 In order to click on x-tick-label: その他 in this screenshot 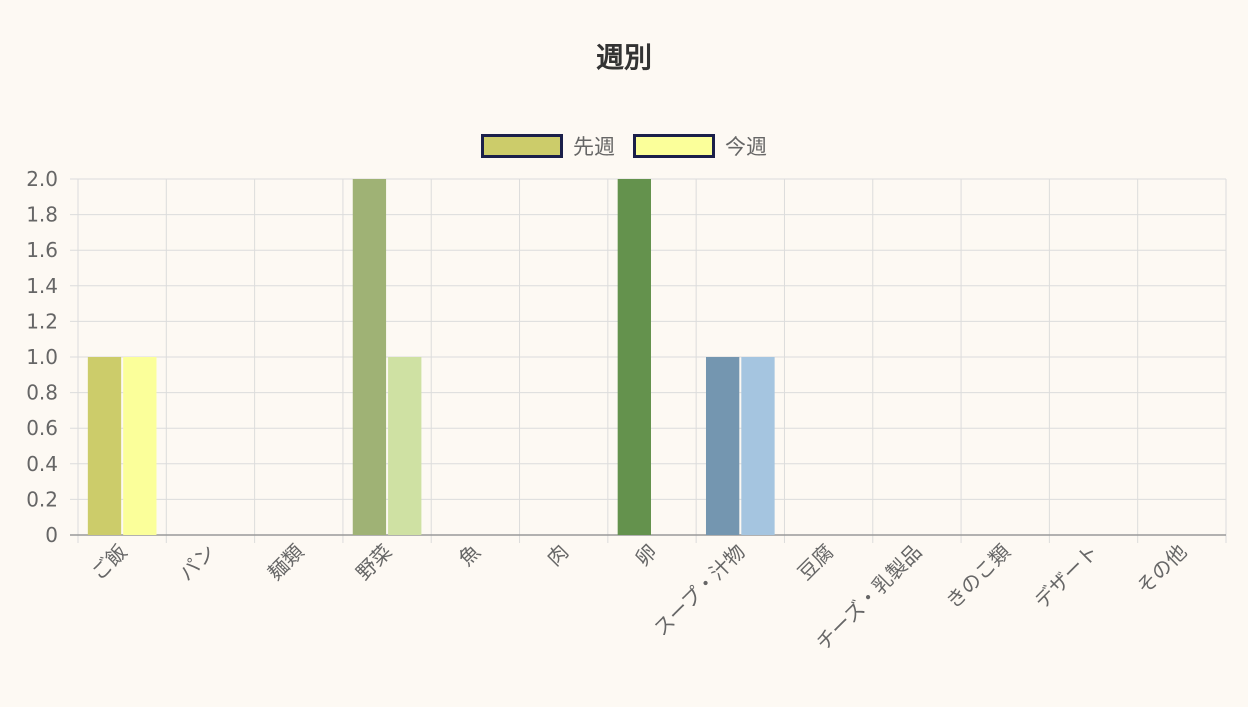, I will do `click(1161, 569)`.